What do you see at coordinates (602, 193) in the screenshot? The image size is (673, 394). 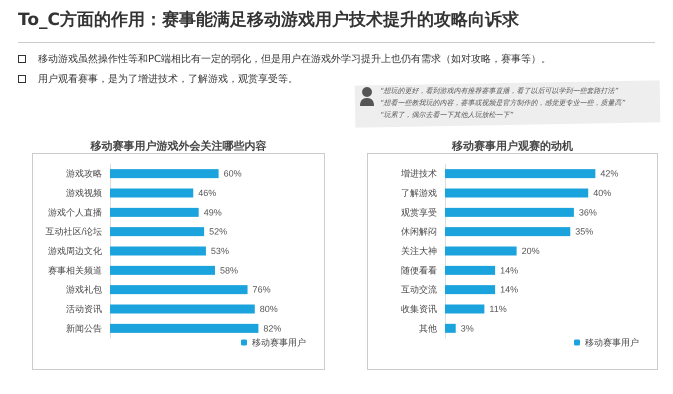 I see `data-label: 40%` at bounding box center [602, 193].